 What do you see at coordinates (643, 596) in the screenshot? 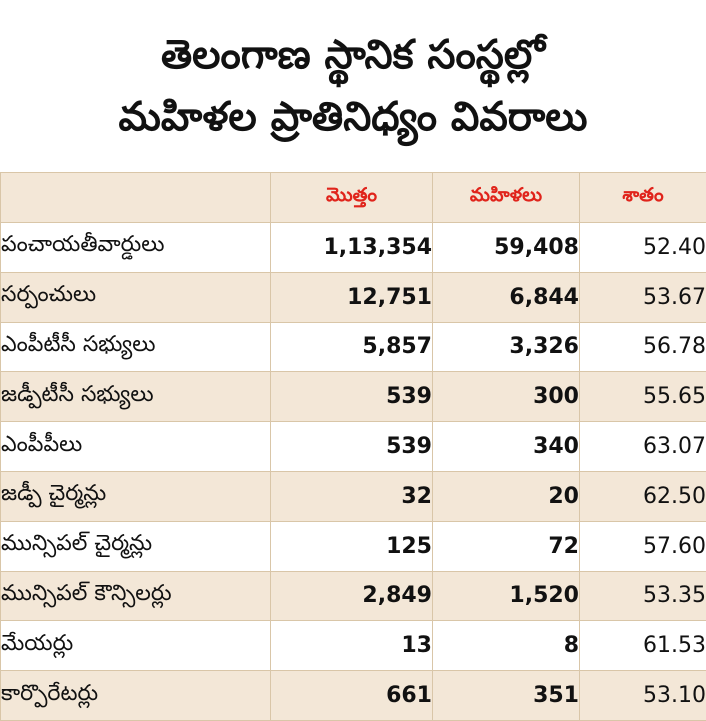
I see `cell-percent: 53.35` at bounding box center [643, 596].